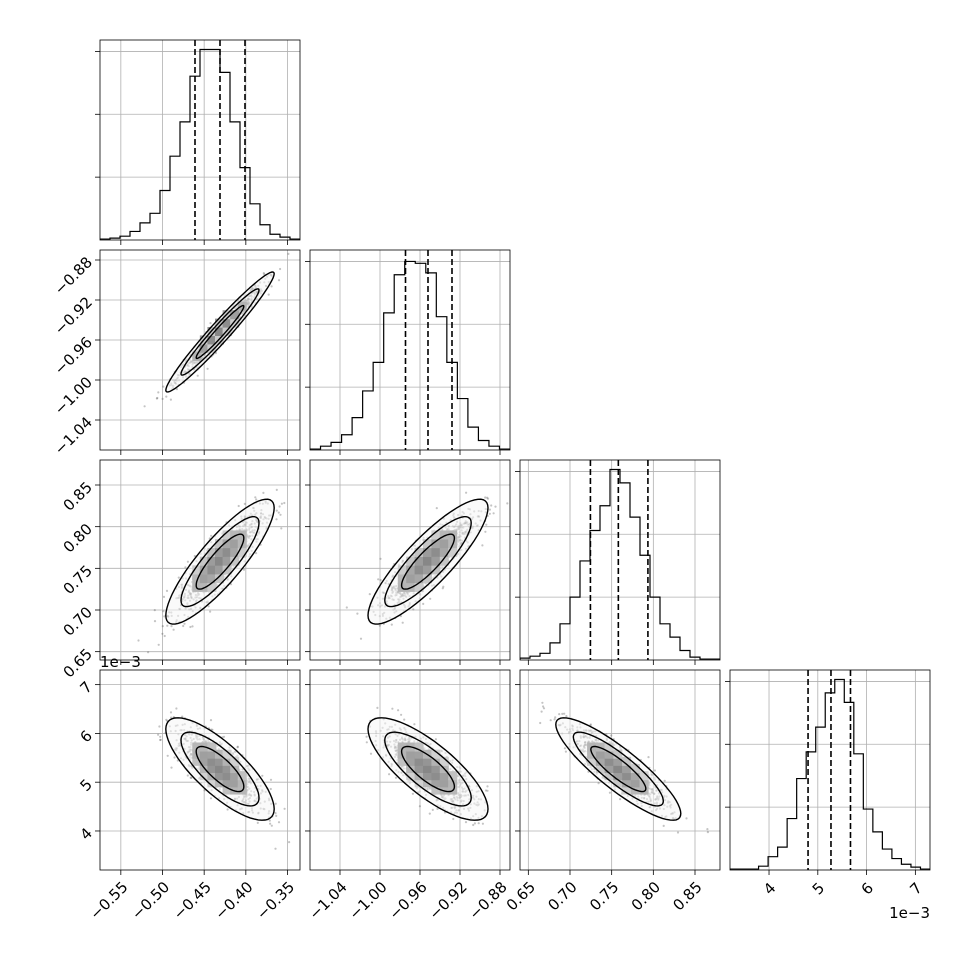 Image resolution: width=970 pixels, height=970 pixels. Describe the element at coordinates (120, 662) in the screenshot. I see `y-offset-label: 1e−3` at that location.